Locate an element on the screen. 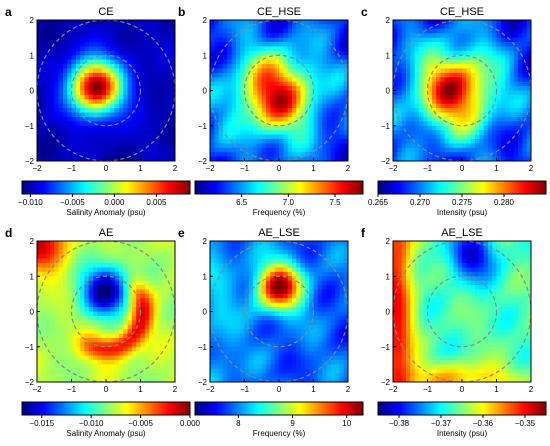  heatmap-a is located at coordinates (106, 90).